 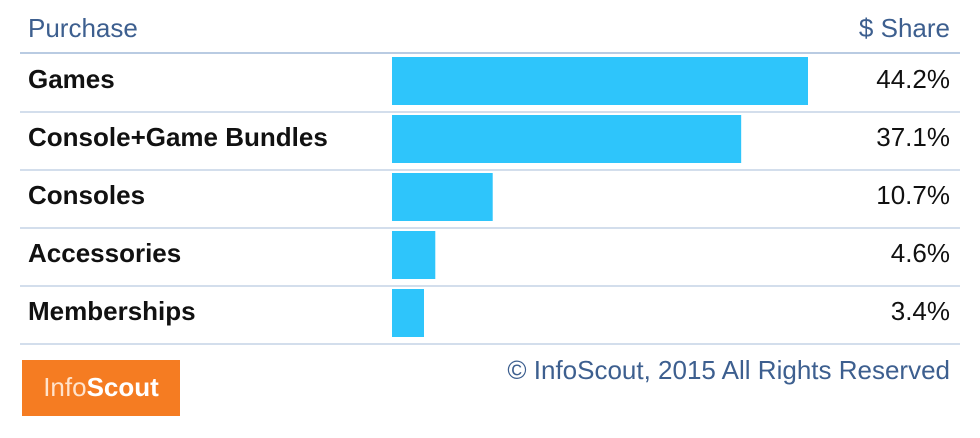 What do you see at coordinates (913, 195) in the screenshot?
I see `value-label: 10.7%` at bounding box center [913, 195].